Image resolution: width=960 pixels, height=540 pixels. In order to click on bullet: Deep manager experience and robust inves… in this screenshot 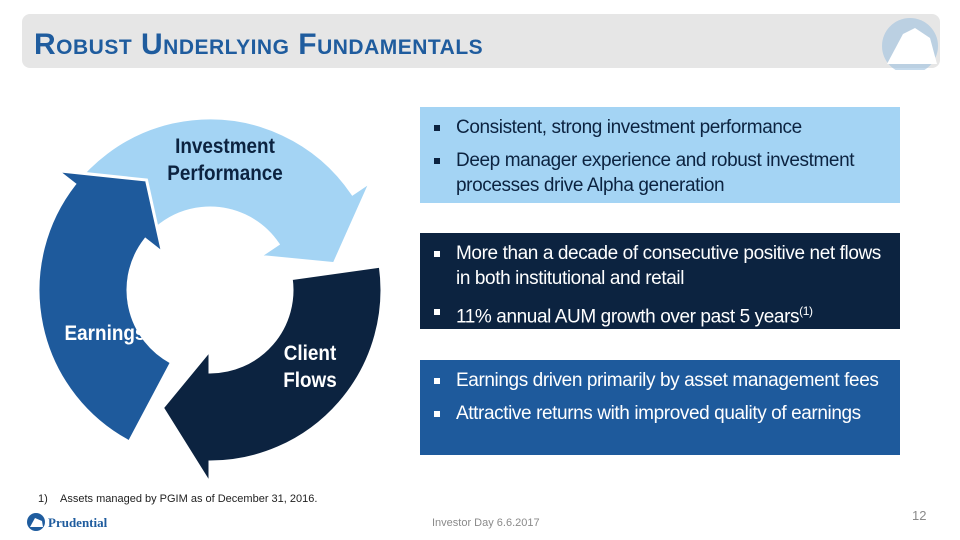, I will do `click(659, 173)`.